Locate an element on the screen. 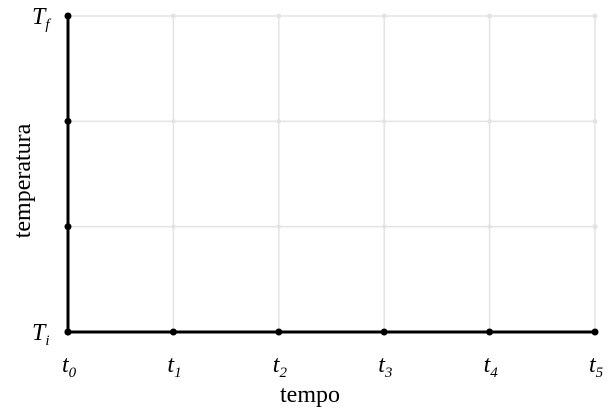  x-tick-label: t2 is located at coordinates (280, 366).